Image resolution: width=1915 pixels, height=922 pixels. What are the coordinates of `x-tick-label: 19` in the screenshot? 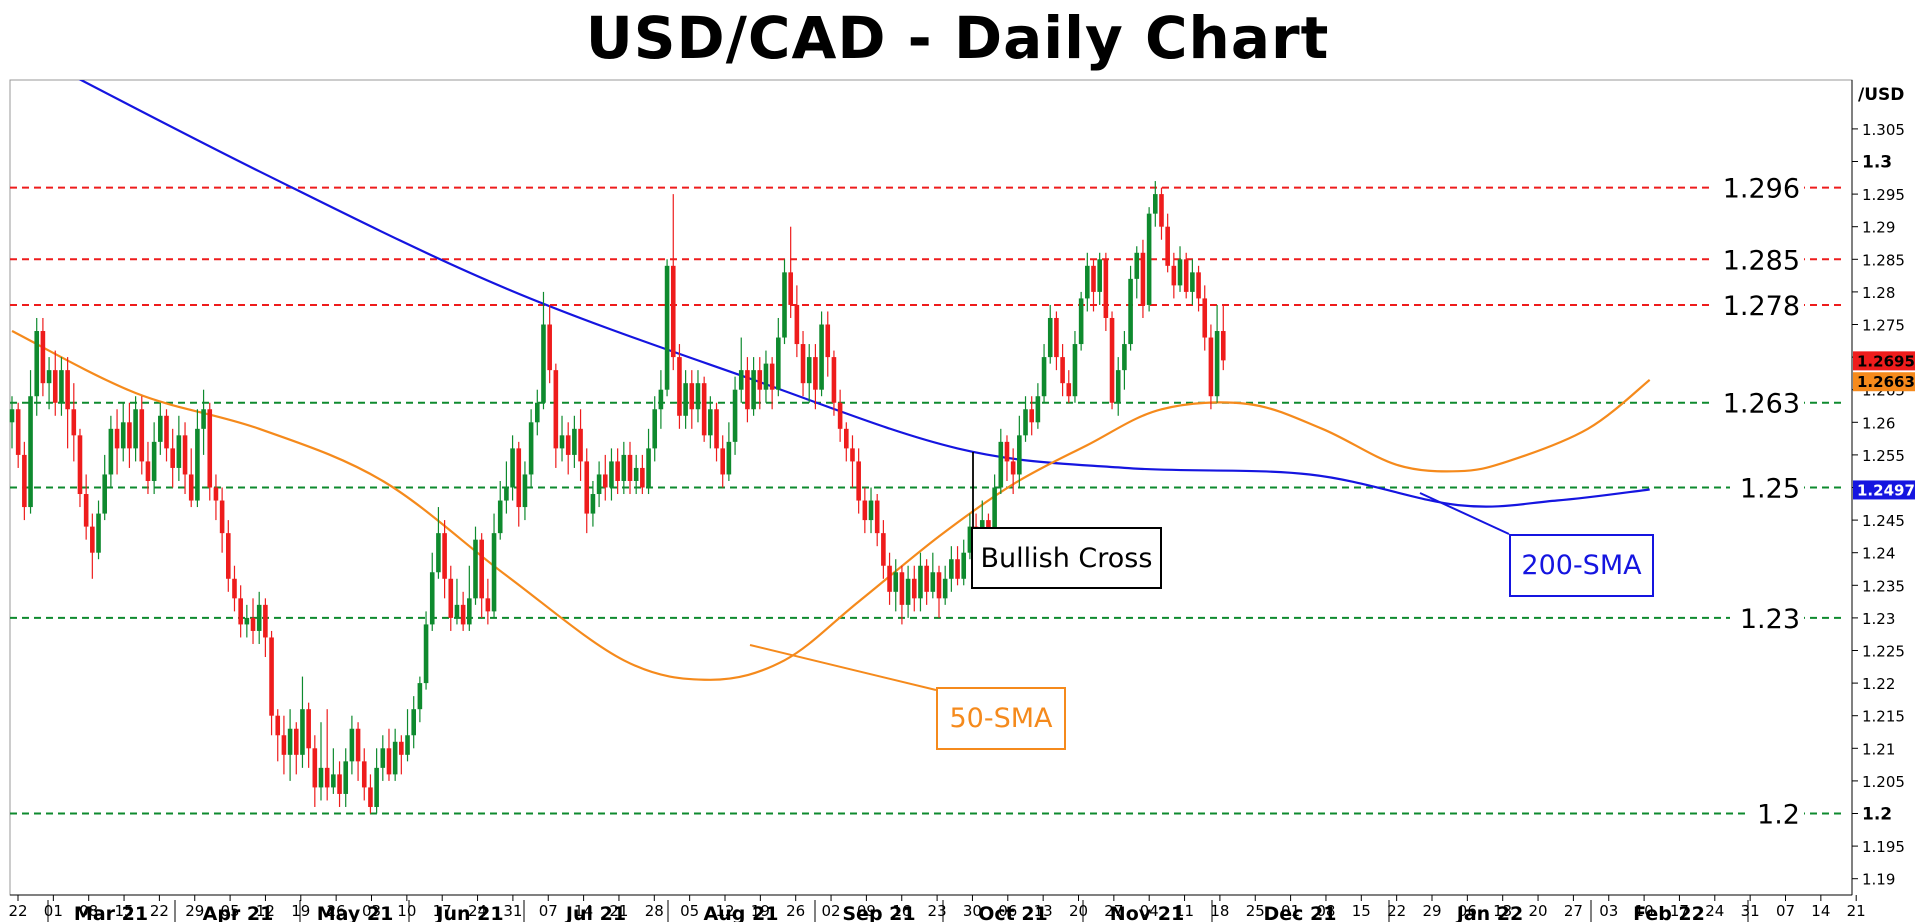 It's located at (300, 911).